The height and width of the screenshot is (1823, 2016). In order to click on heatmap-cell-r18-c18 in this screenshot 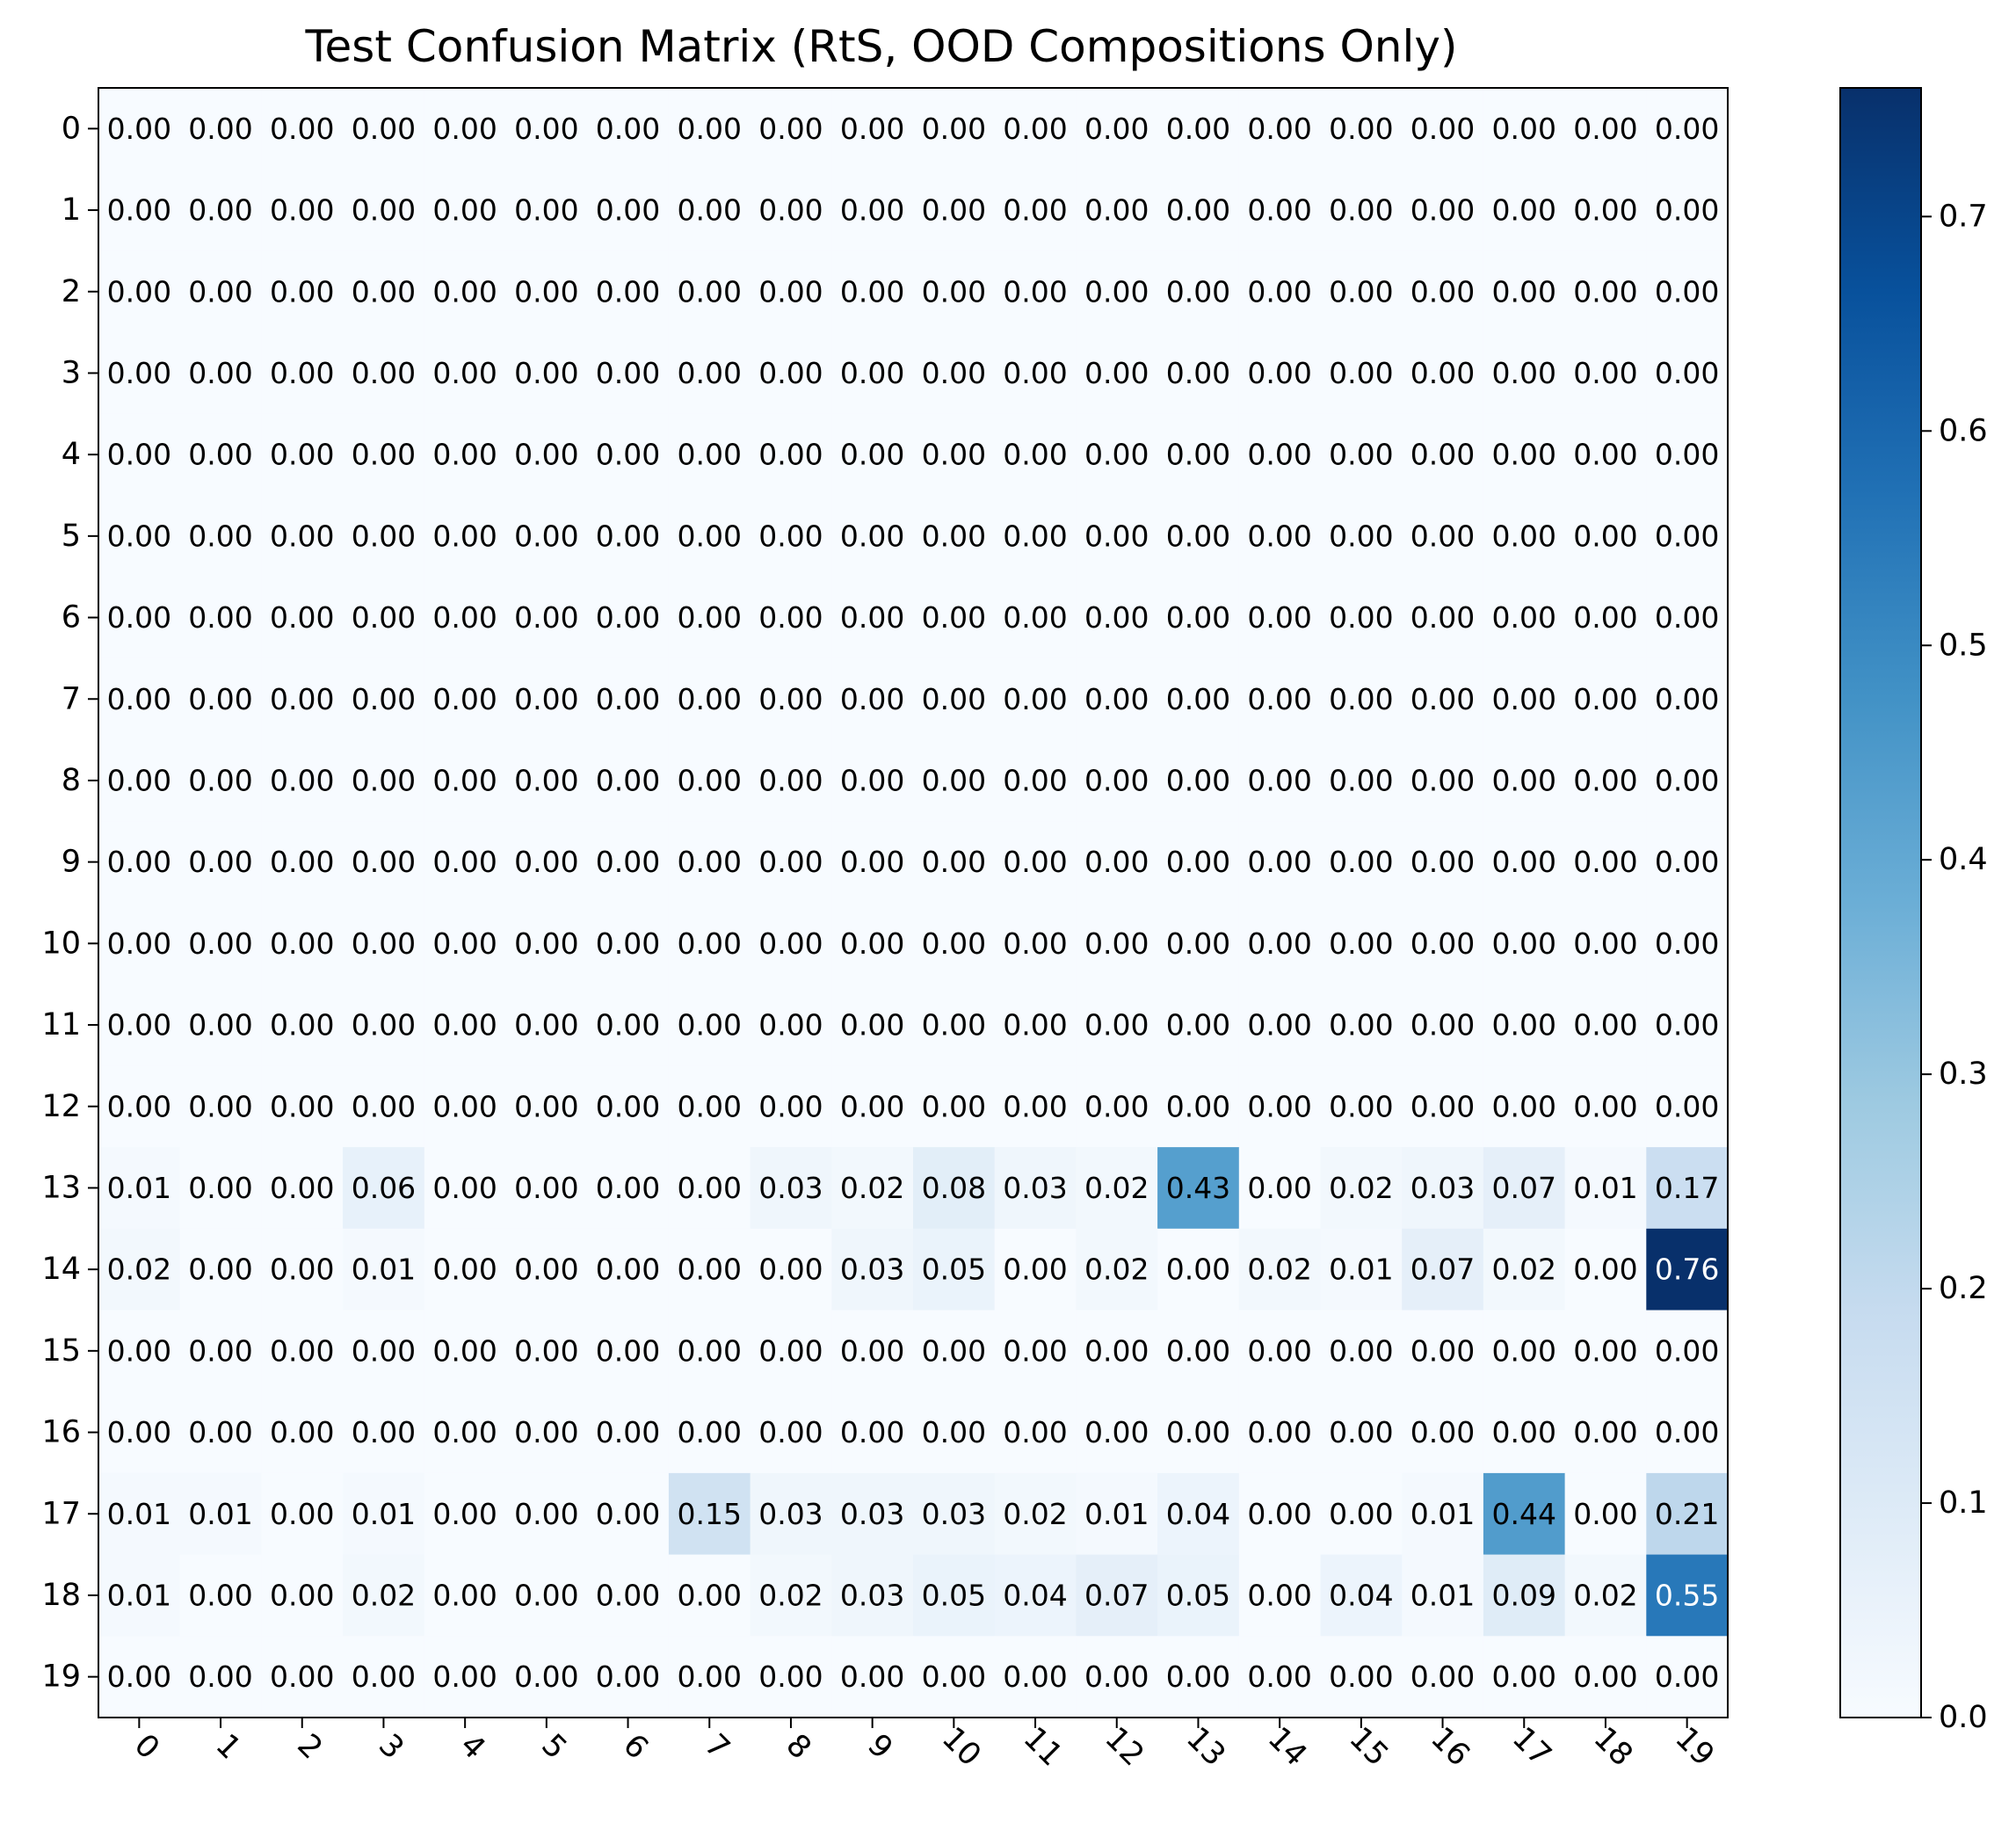, I will do `click(1605, 1596)`.